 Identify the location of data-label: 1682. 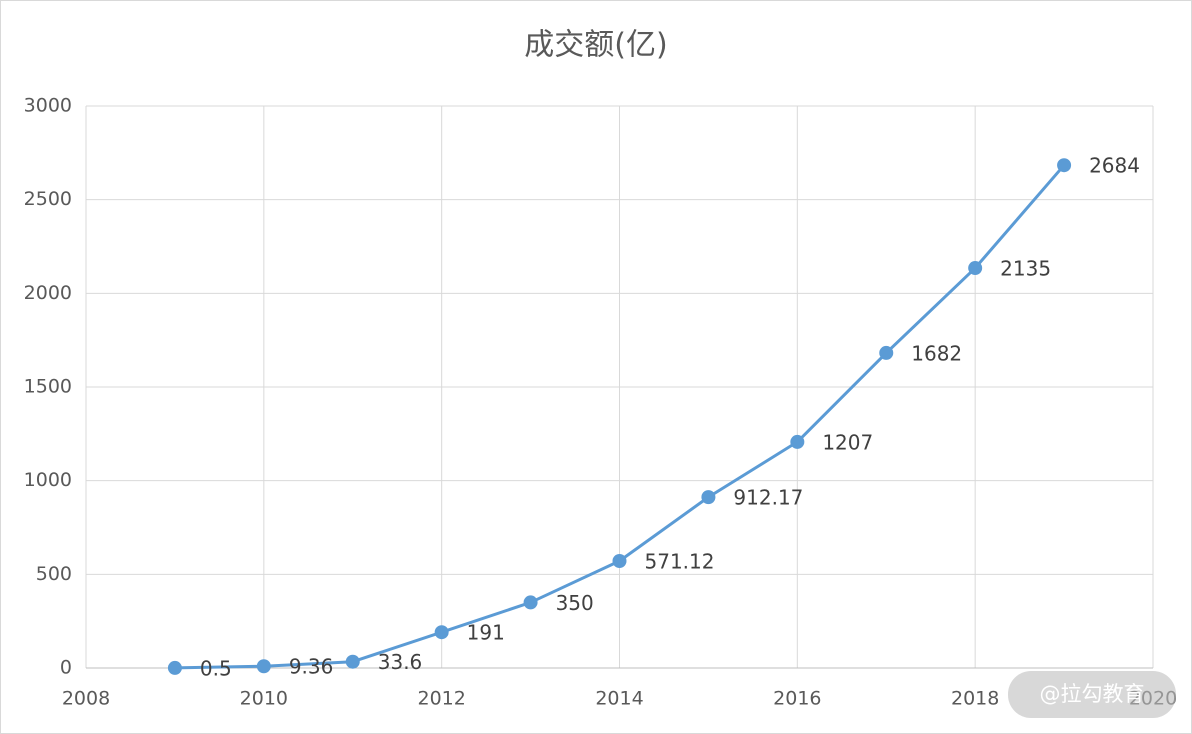
(936, 353).